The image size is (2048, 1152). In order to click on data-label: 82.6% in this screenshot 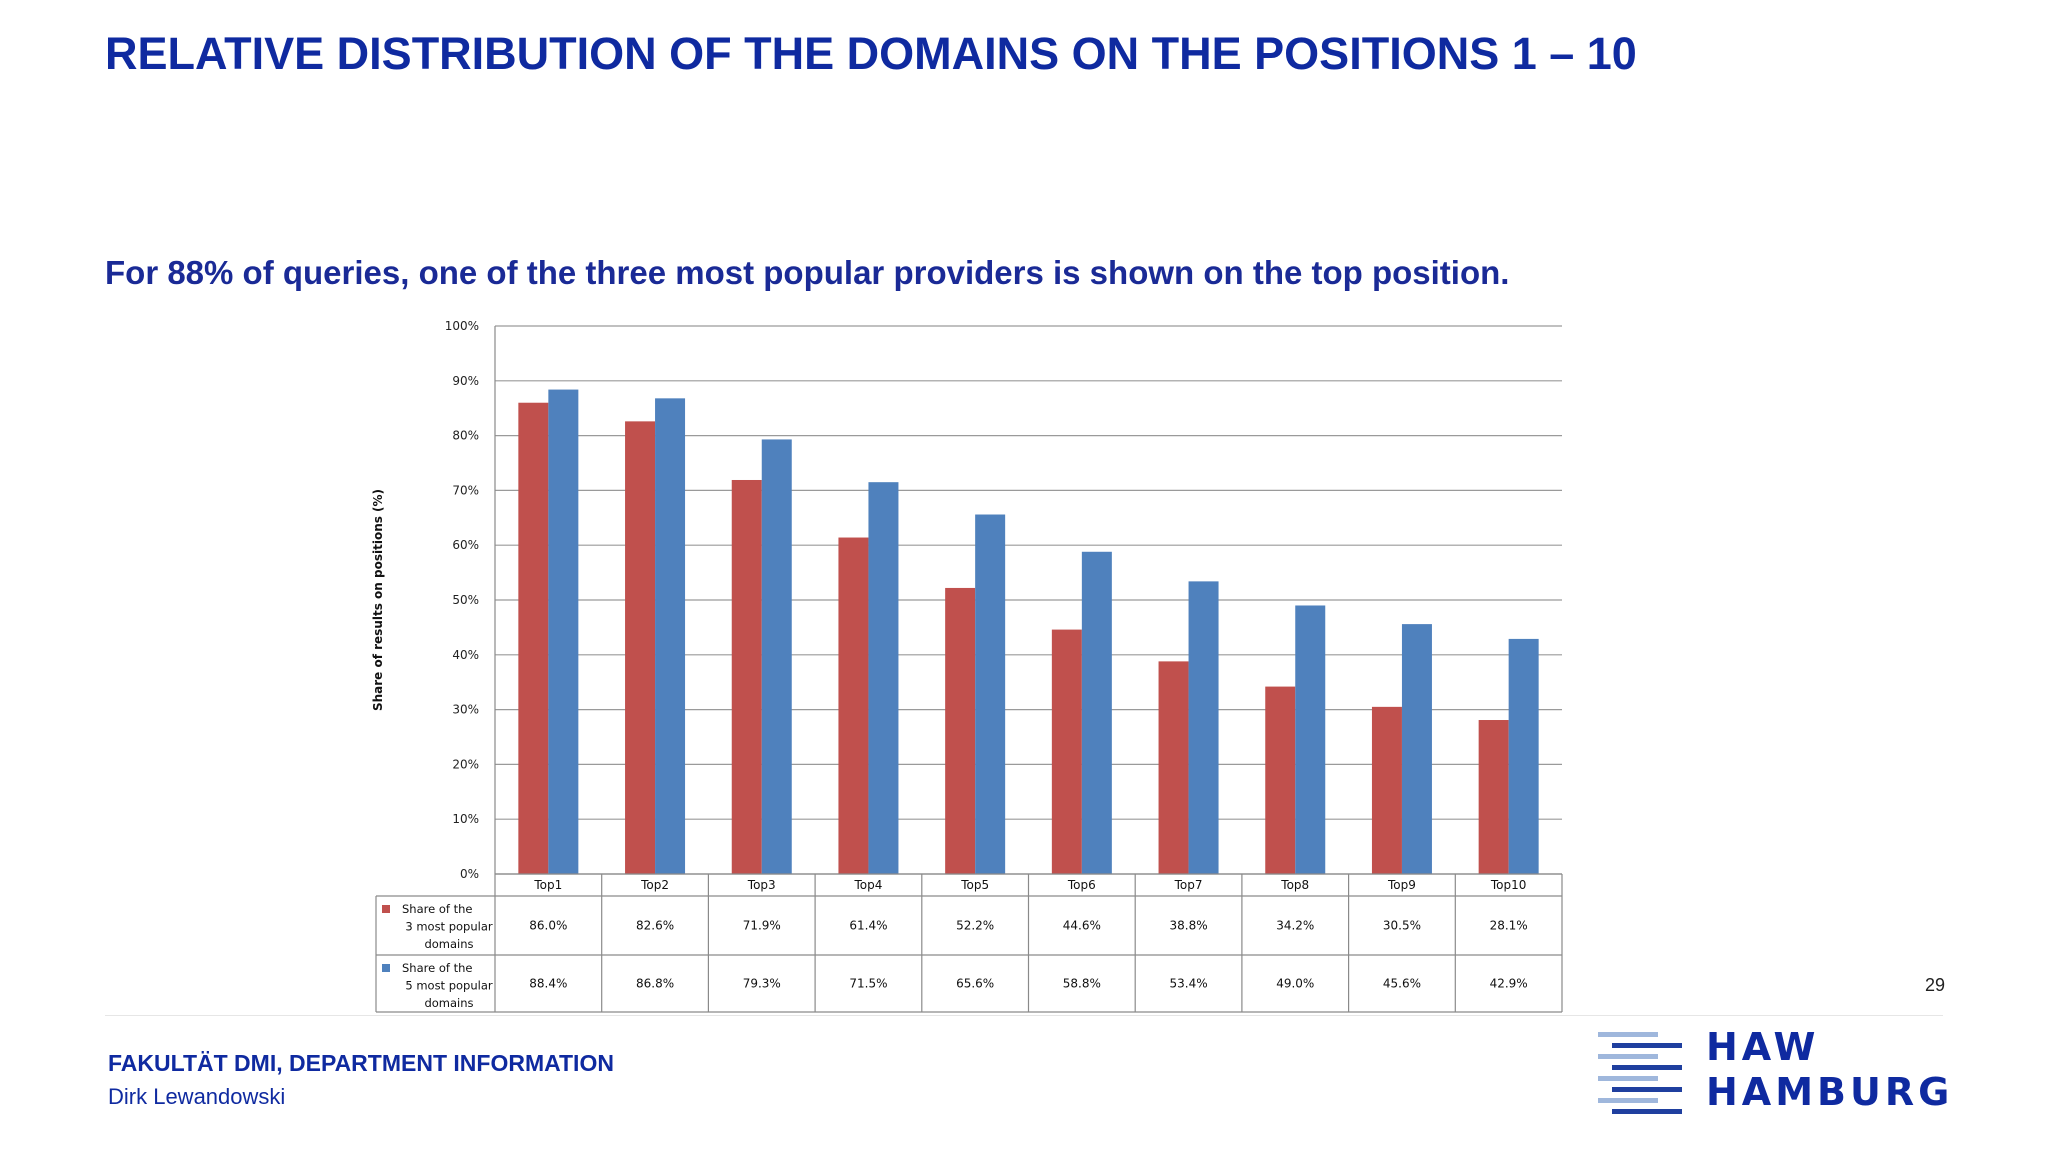, I will do `click(655, 926)`.